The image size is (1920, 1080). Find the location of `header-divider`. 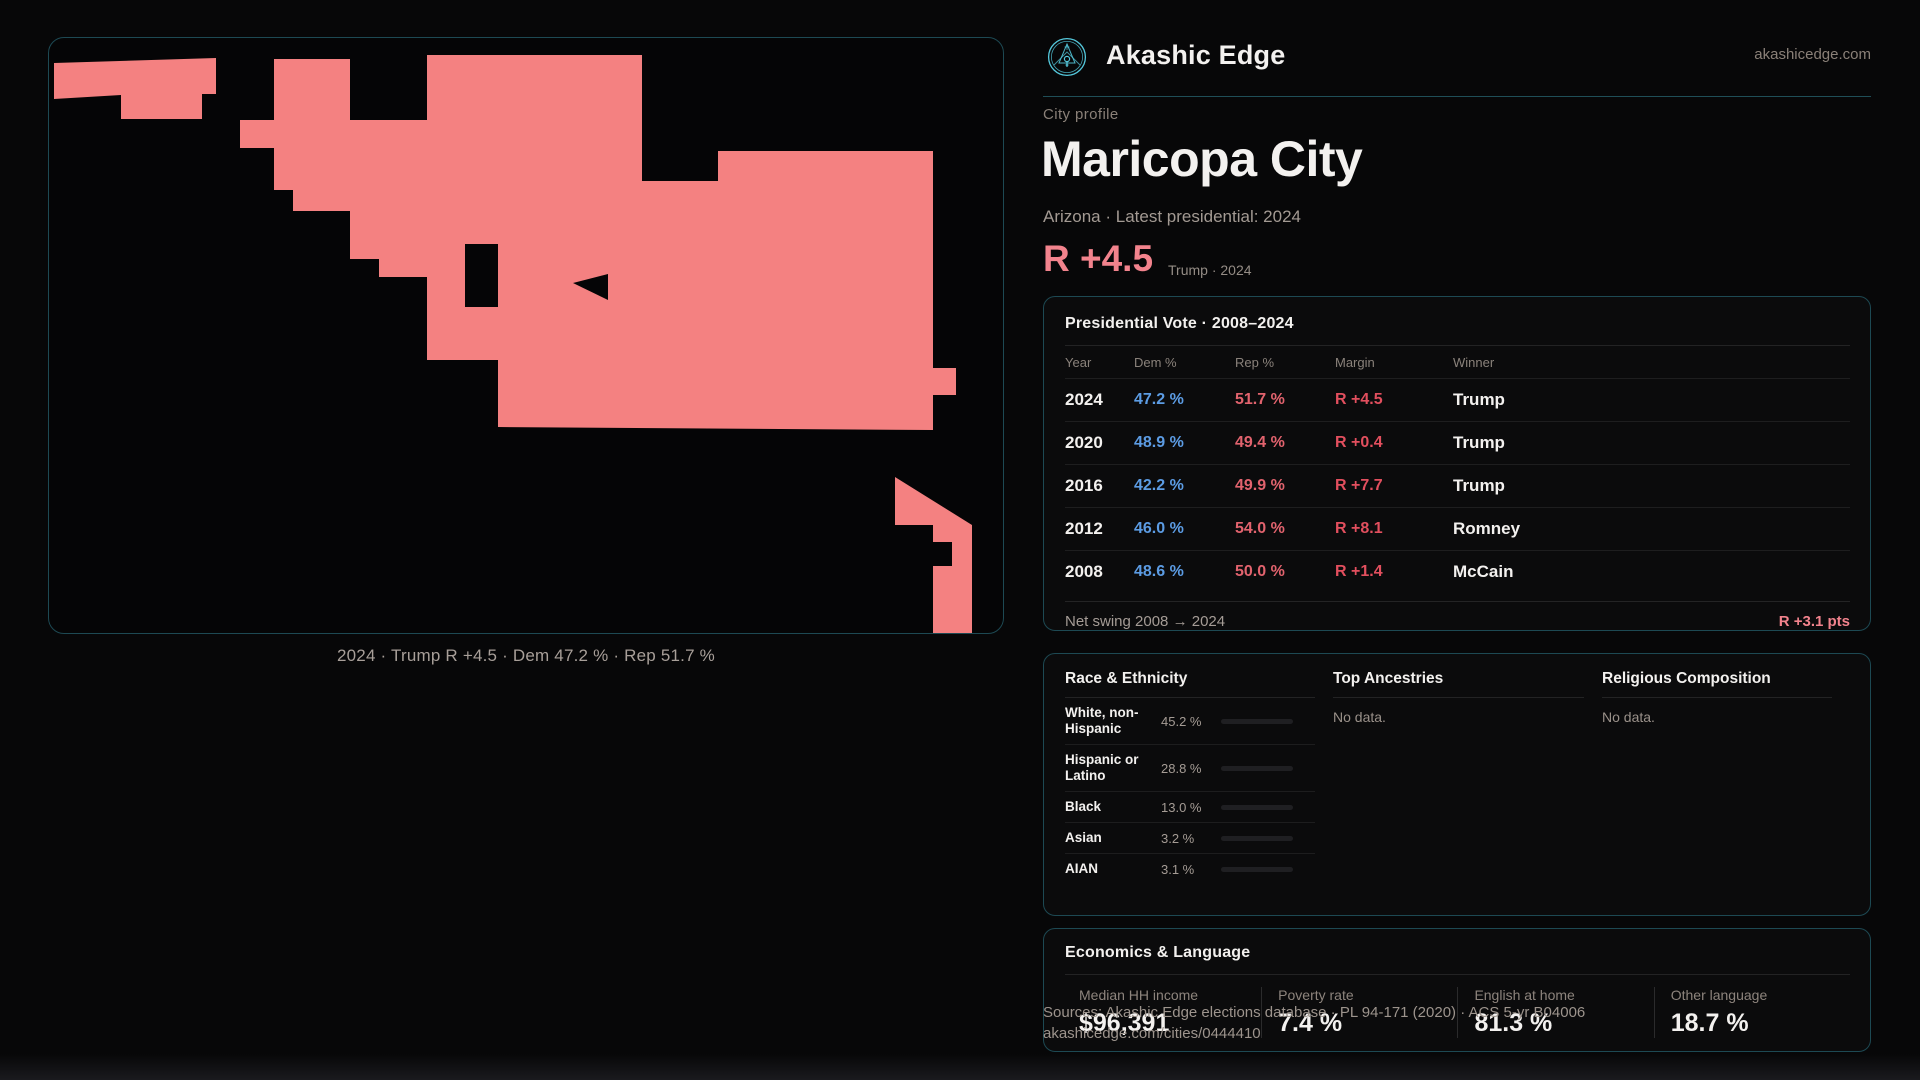

header-divider is located at coordinates (1457, 96).